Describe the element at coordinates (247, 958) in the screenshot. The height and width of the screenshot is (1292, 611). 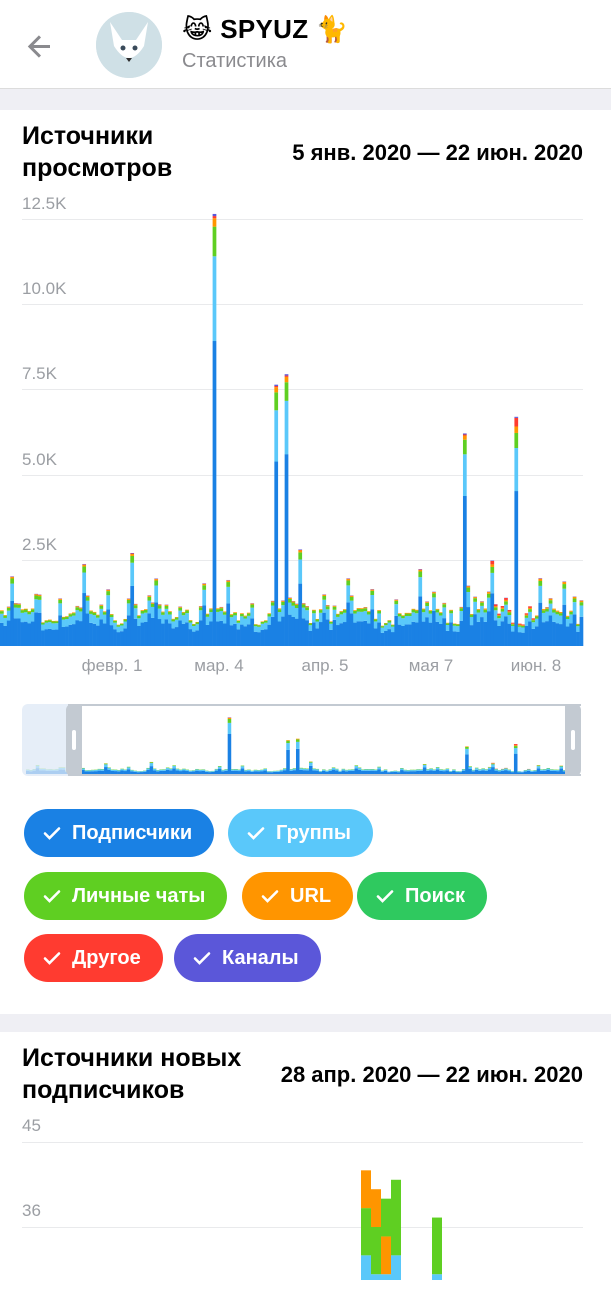
I see `legend-chip-channels: Каналы` at that location.